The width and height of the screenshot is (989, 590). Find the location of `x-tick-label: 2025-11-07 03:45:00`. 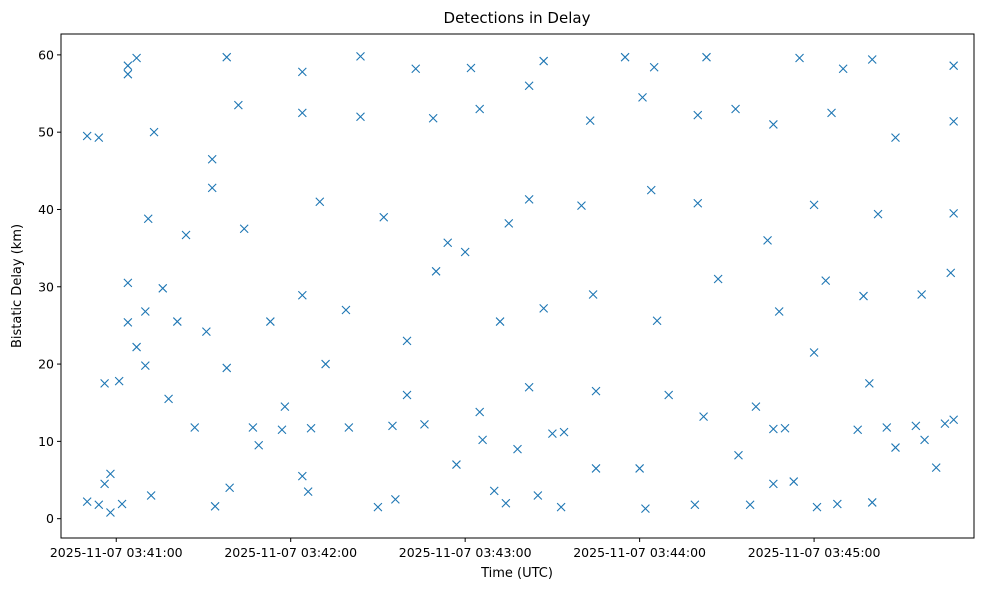

x-tick-label: 2025-11-07 03:45:00 is located at coordinates (814, 552).